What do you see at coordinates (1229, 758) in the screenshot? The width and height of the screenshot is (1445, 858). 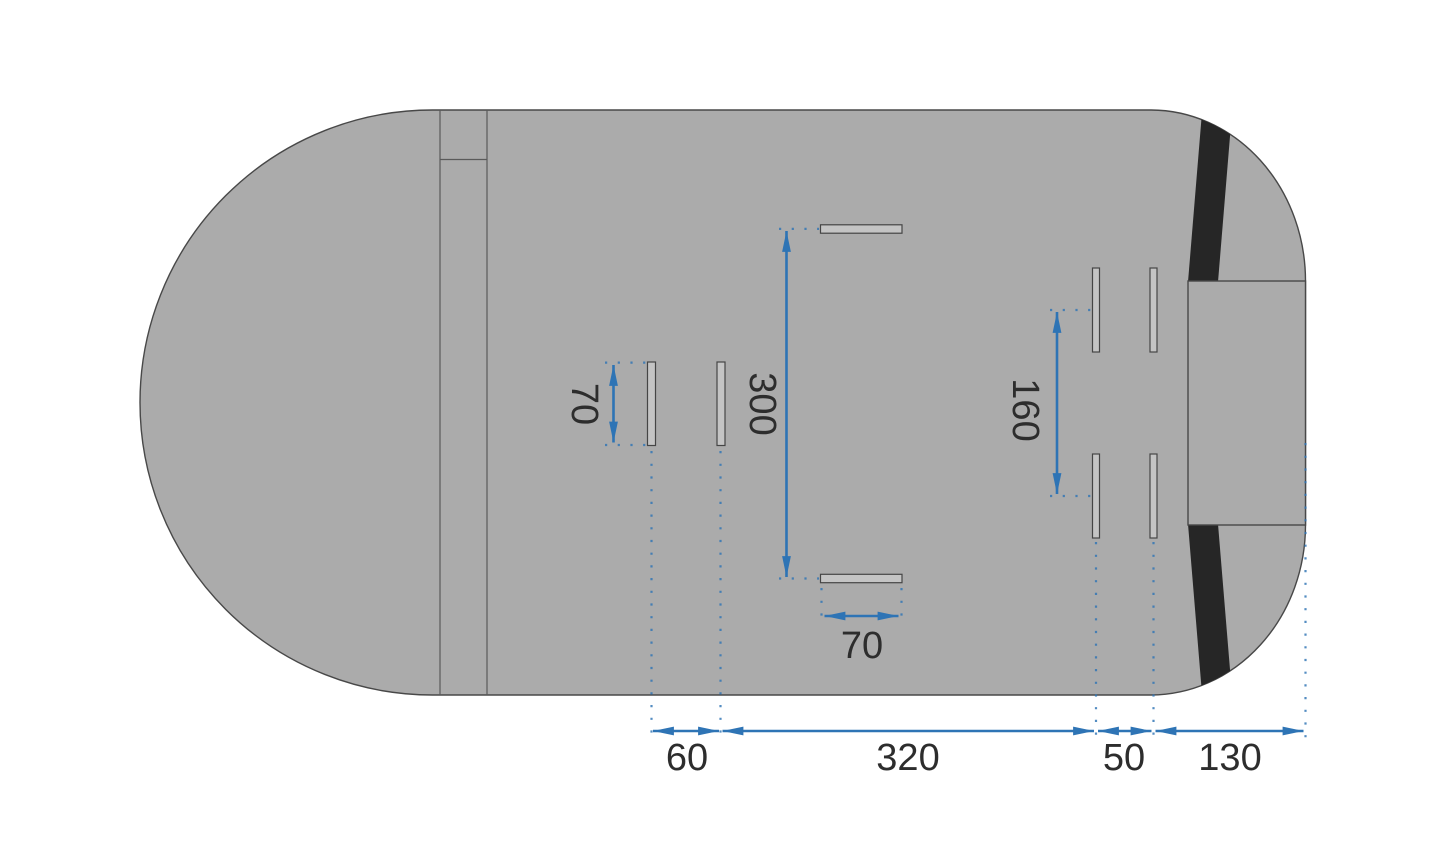 I see `dim-label-right-panel-width: 130` at bounding box center [1229, 758].